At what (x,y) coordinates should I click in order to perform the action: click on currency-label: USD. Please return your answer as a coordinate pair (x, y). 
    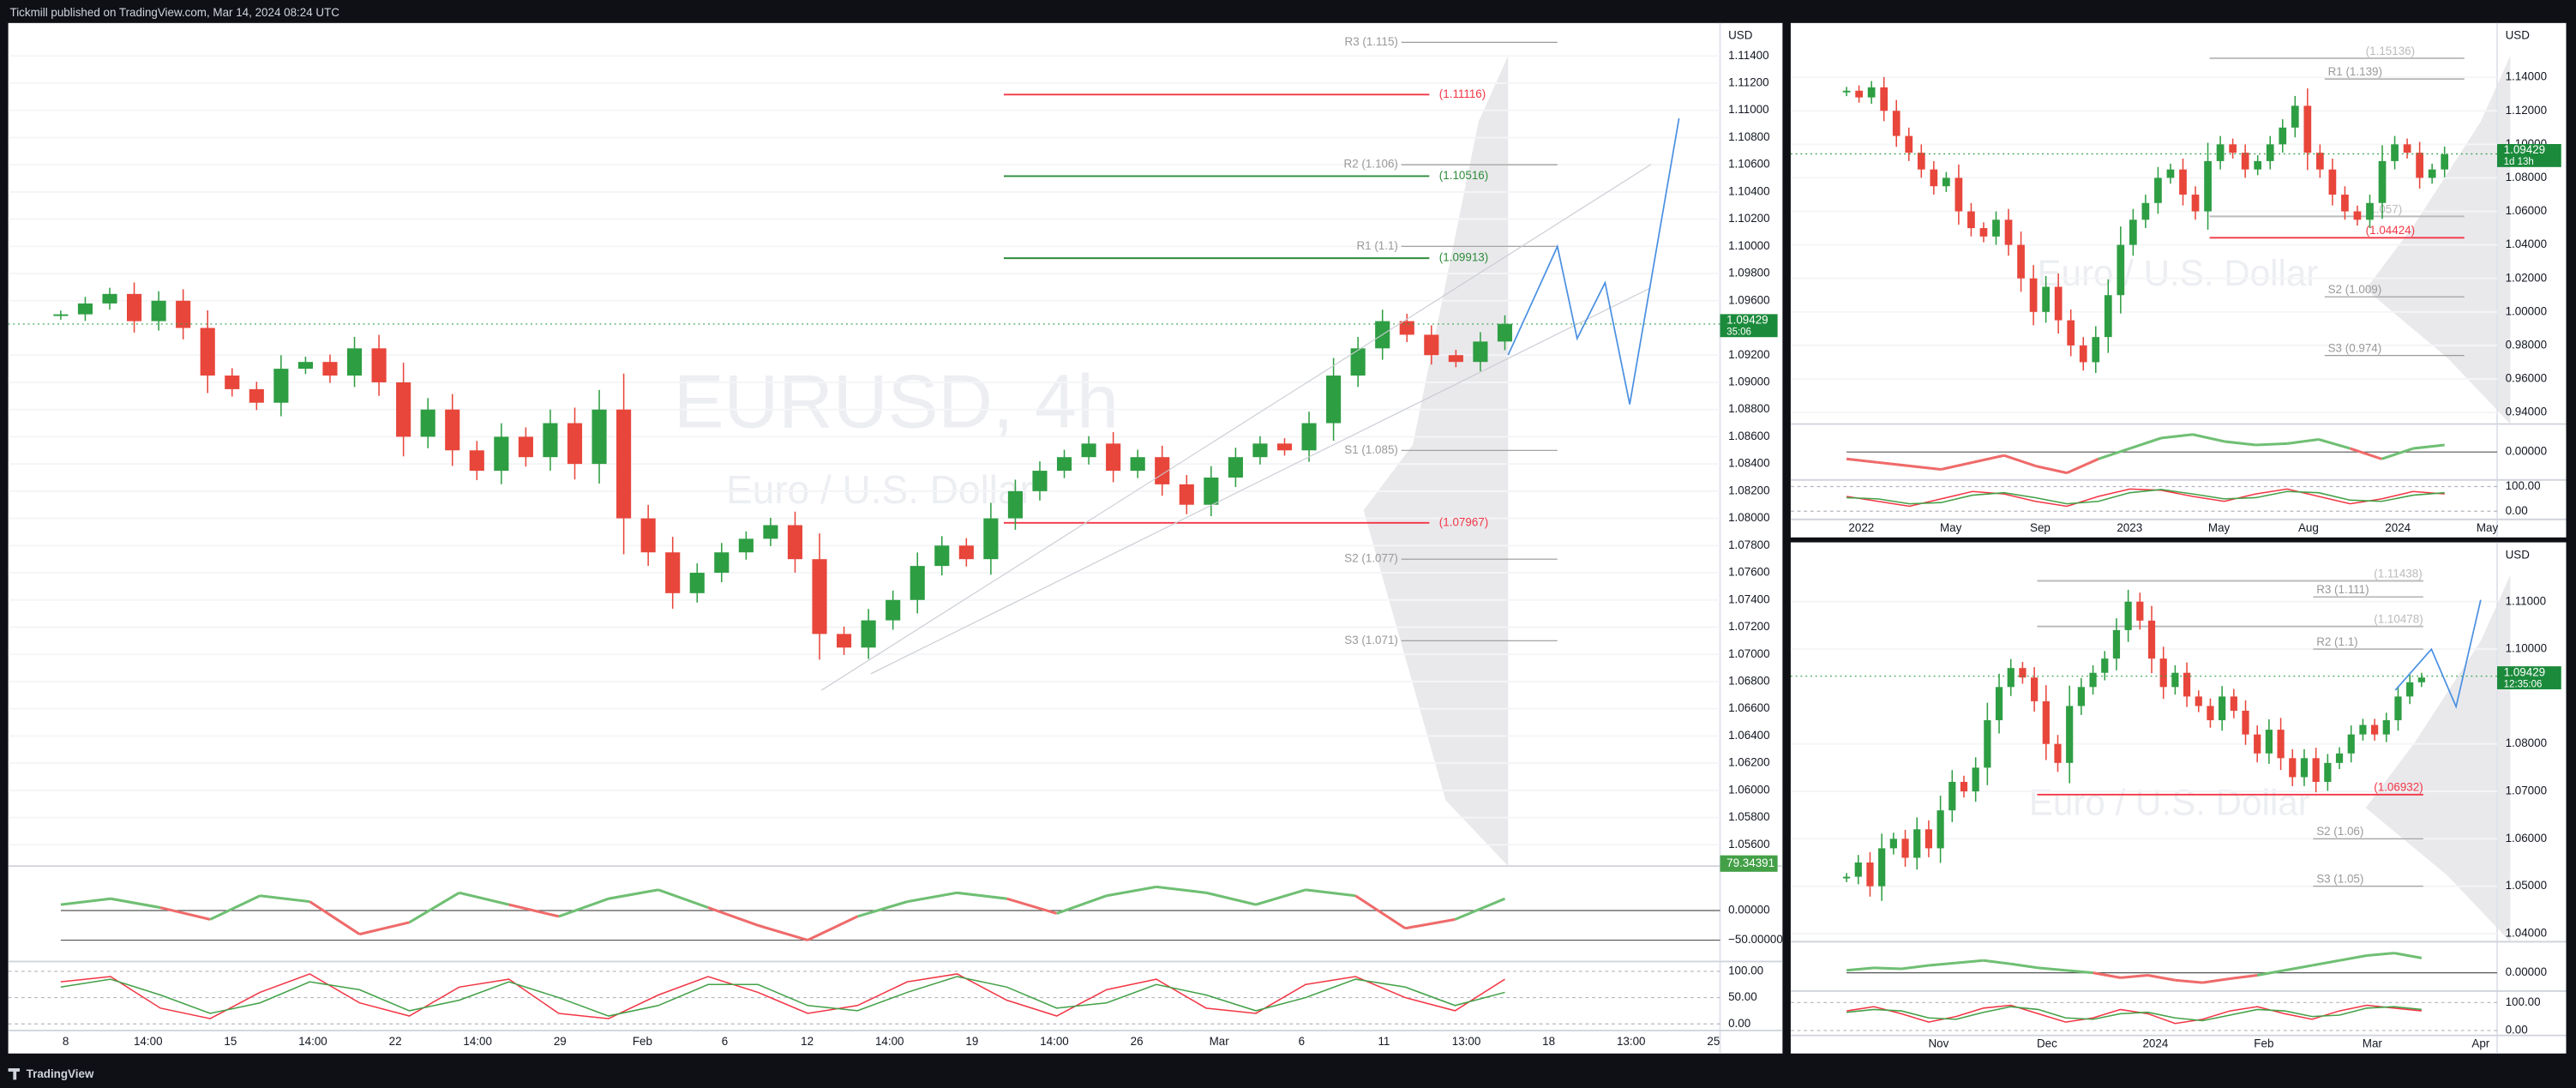
    Looking at the image, I should click on (2518, 35).